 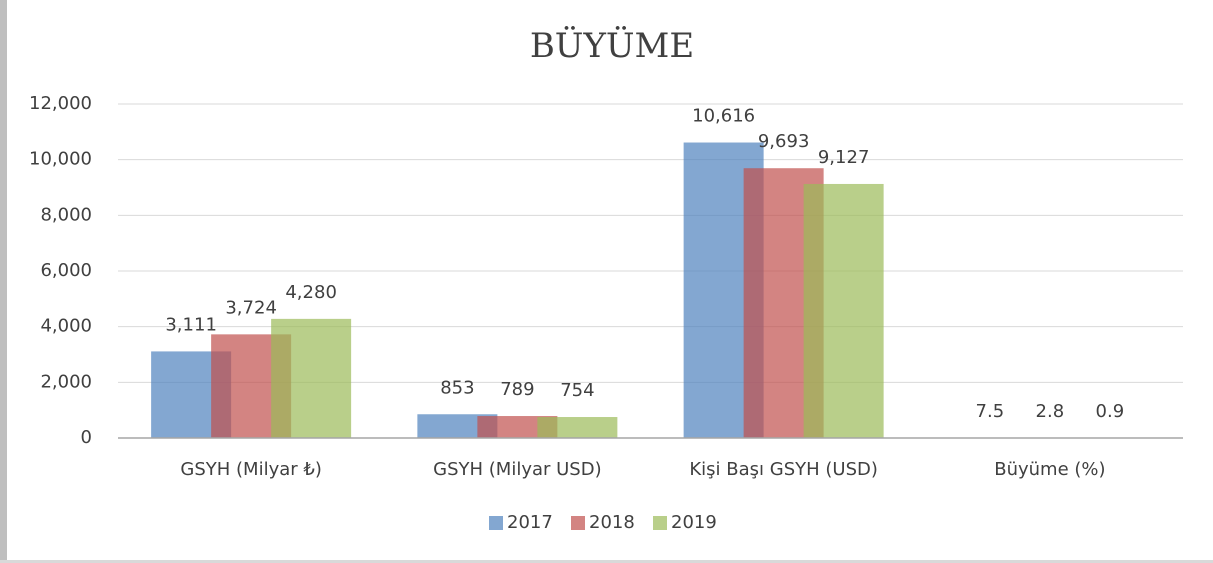 I want to click on y-tick-label: 6,000, so click(x=66, y=270).